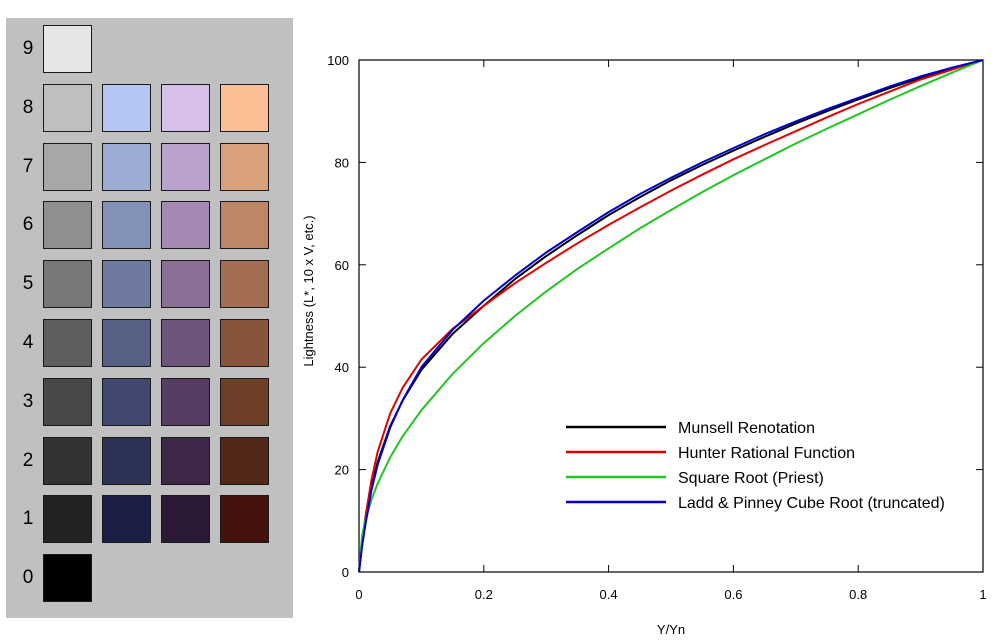 This screenshot has width=994, height=640. Describe the element at coordinates (733, 594) in the screenshot. I see `x-tick-label-3: 0.6` at that location.